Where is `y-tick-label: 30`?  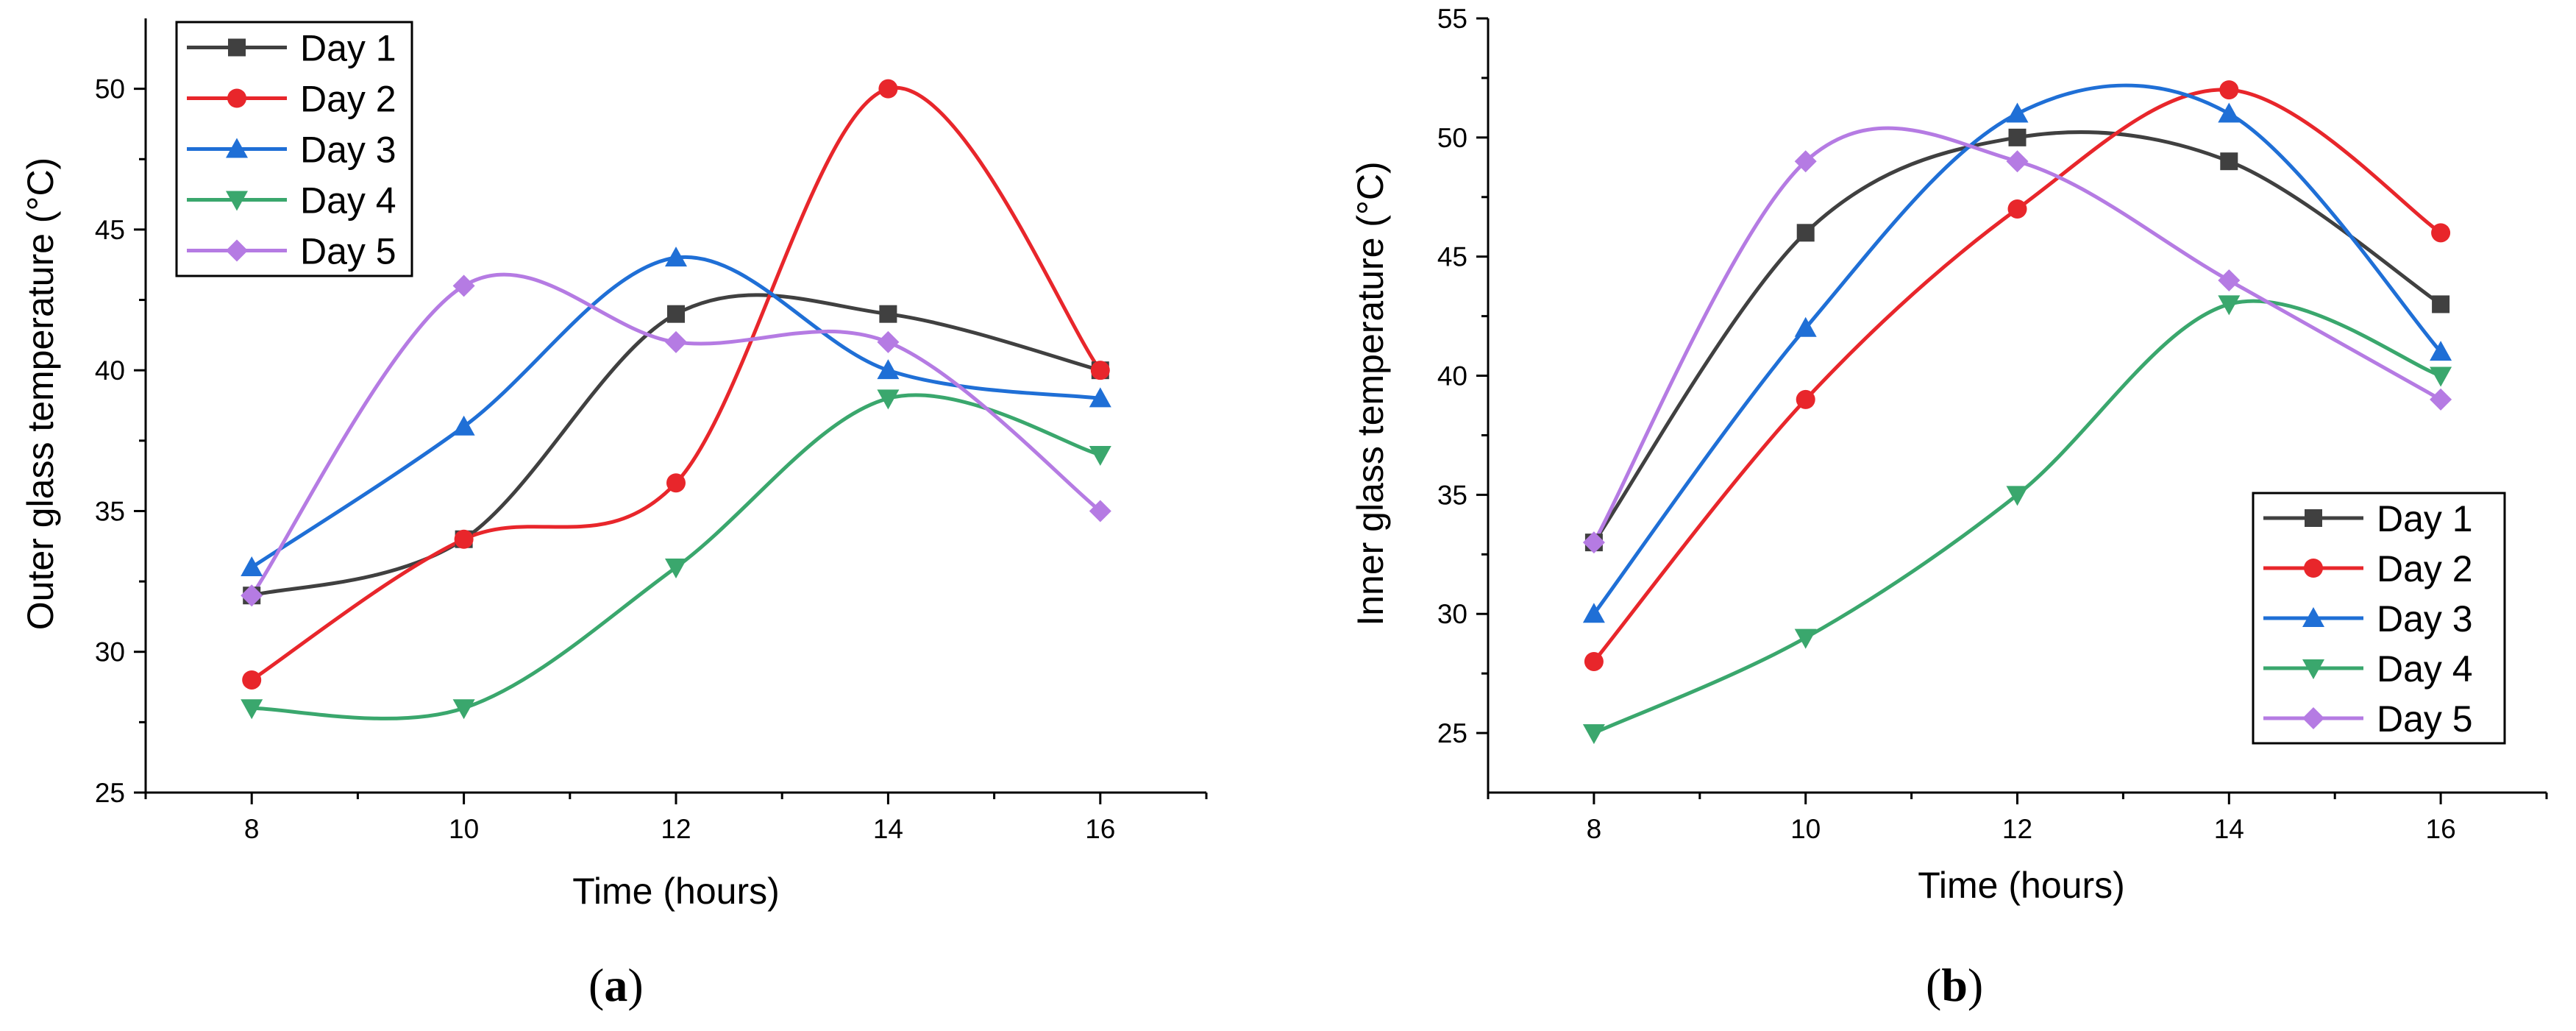 y-tick-label: 30 is located at coordinates (110, 652).